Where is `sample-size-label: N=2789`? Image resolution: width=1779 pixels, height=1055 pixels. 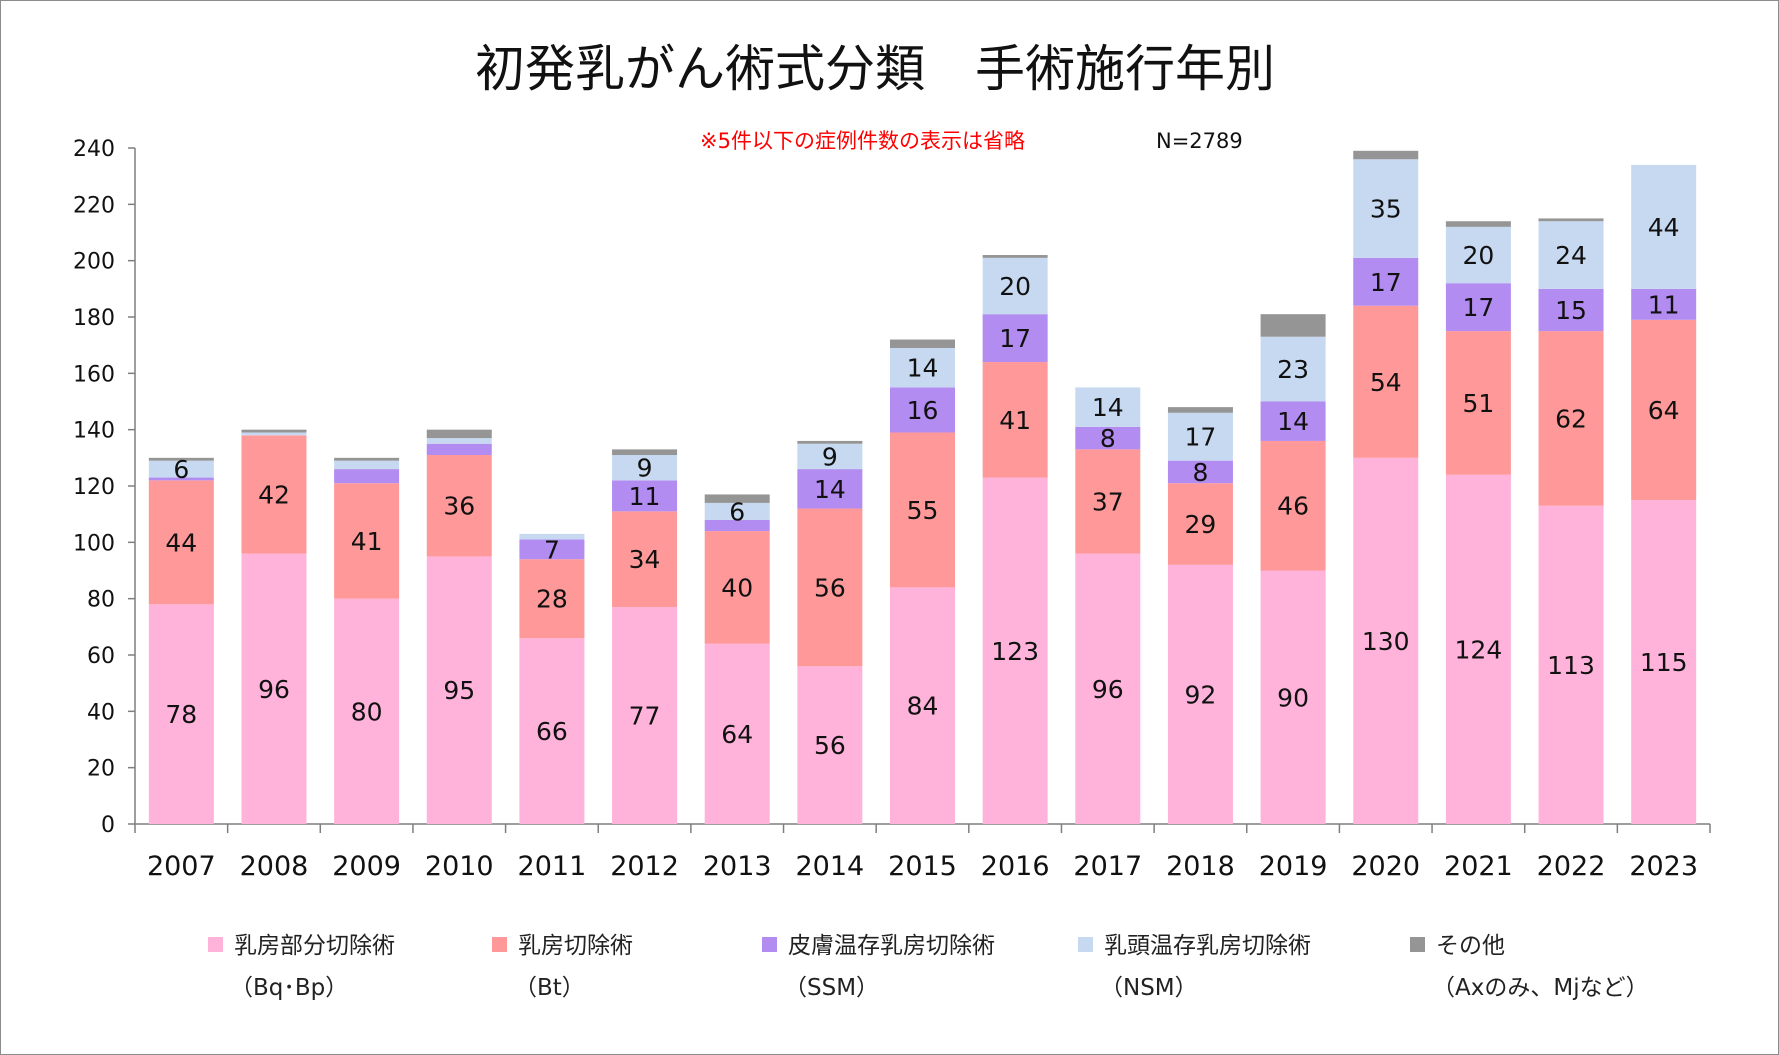
sample-size-label: N=2789 is located at coordinates (1199, 141).